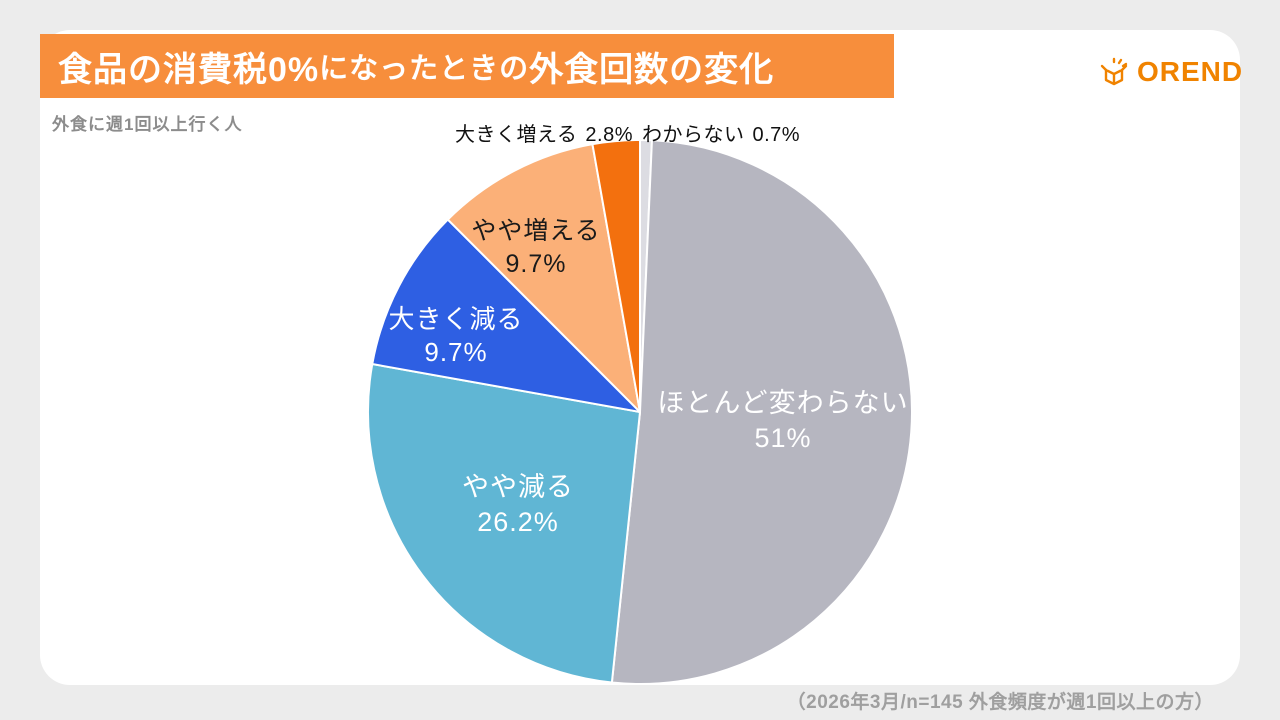 The image size is (1280, 720). What do you see at coordinates (1190, 71) in the screenshot?
I see `logo-text: OREND` at bounding box center [1190, 71].